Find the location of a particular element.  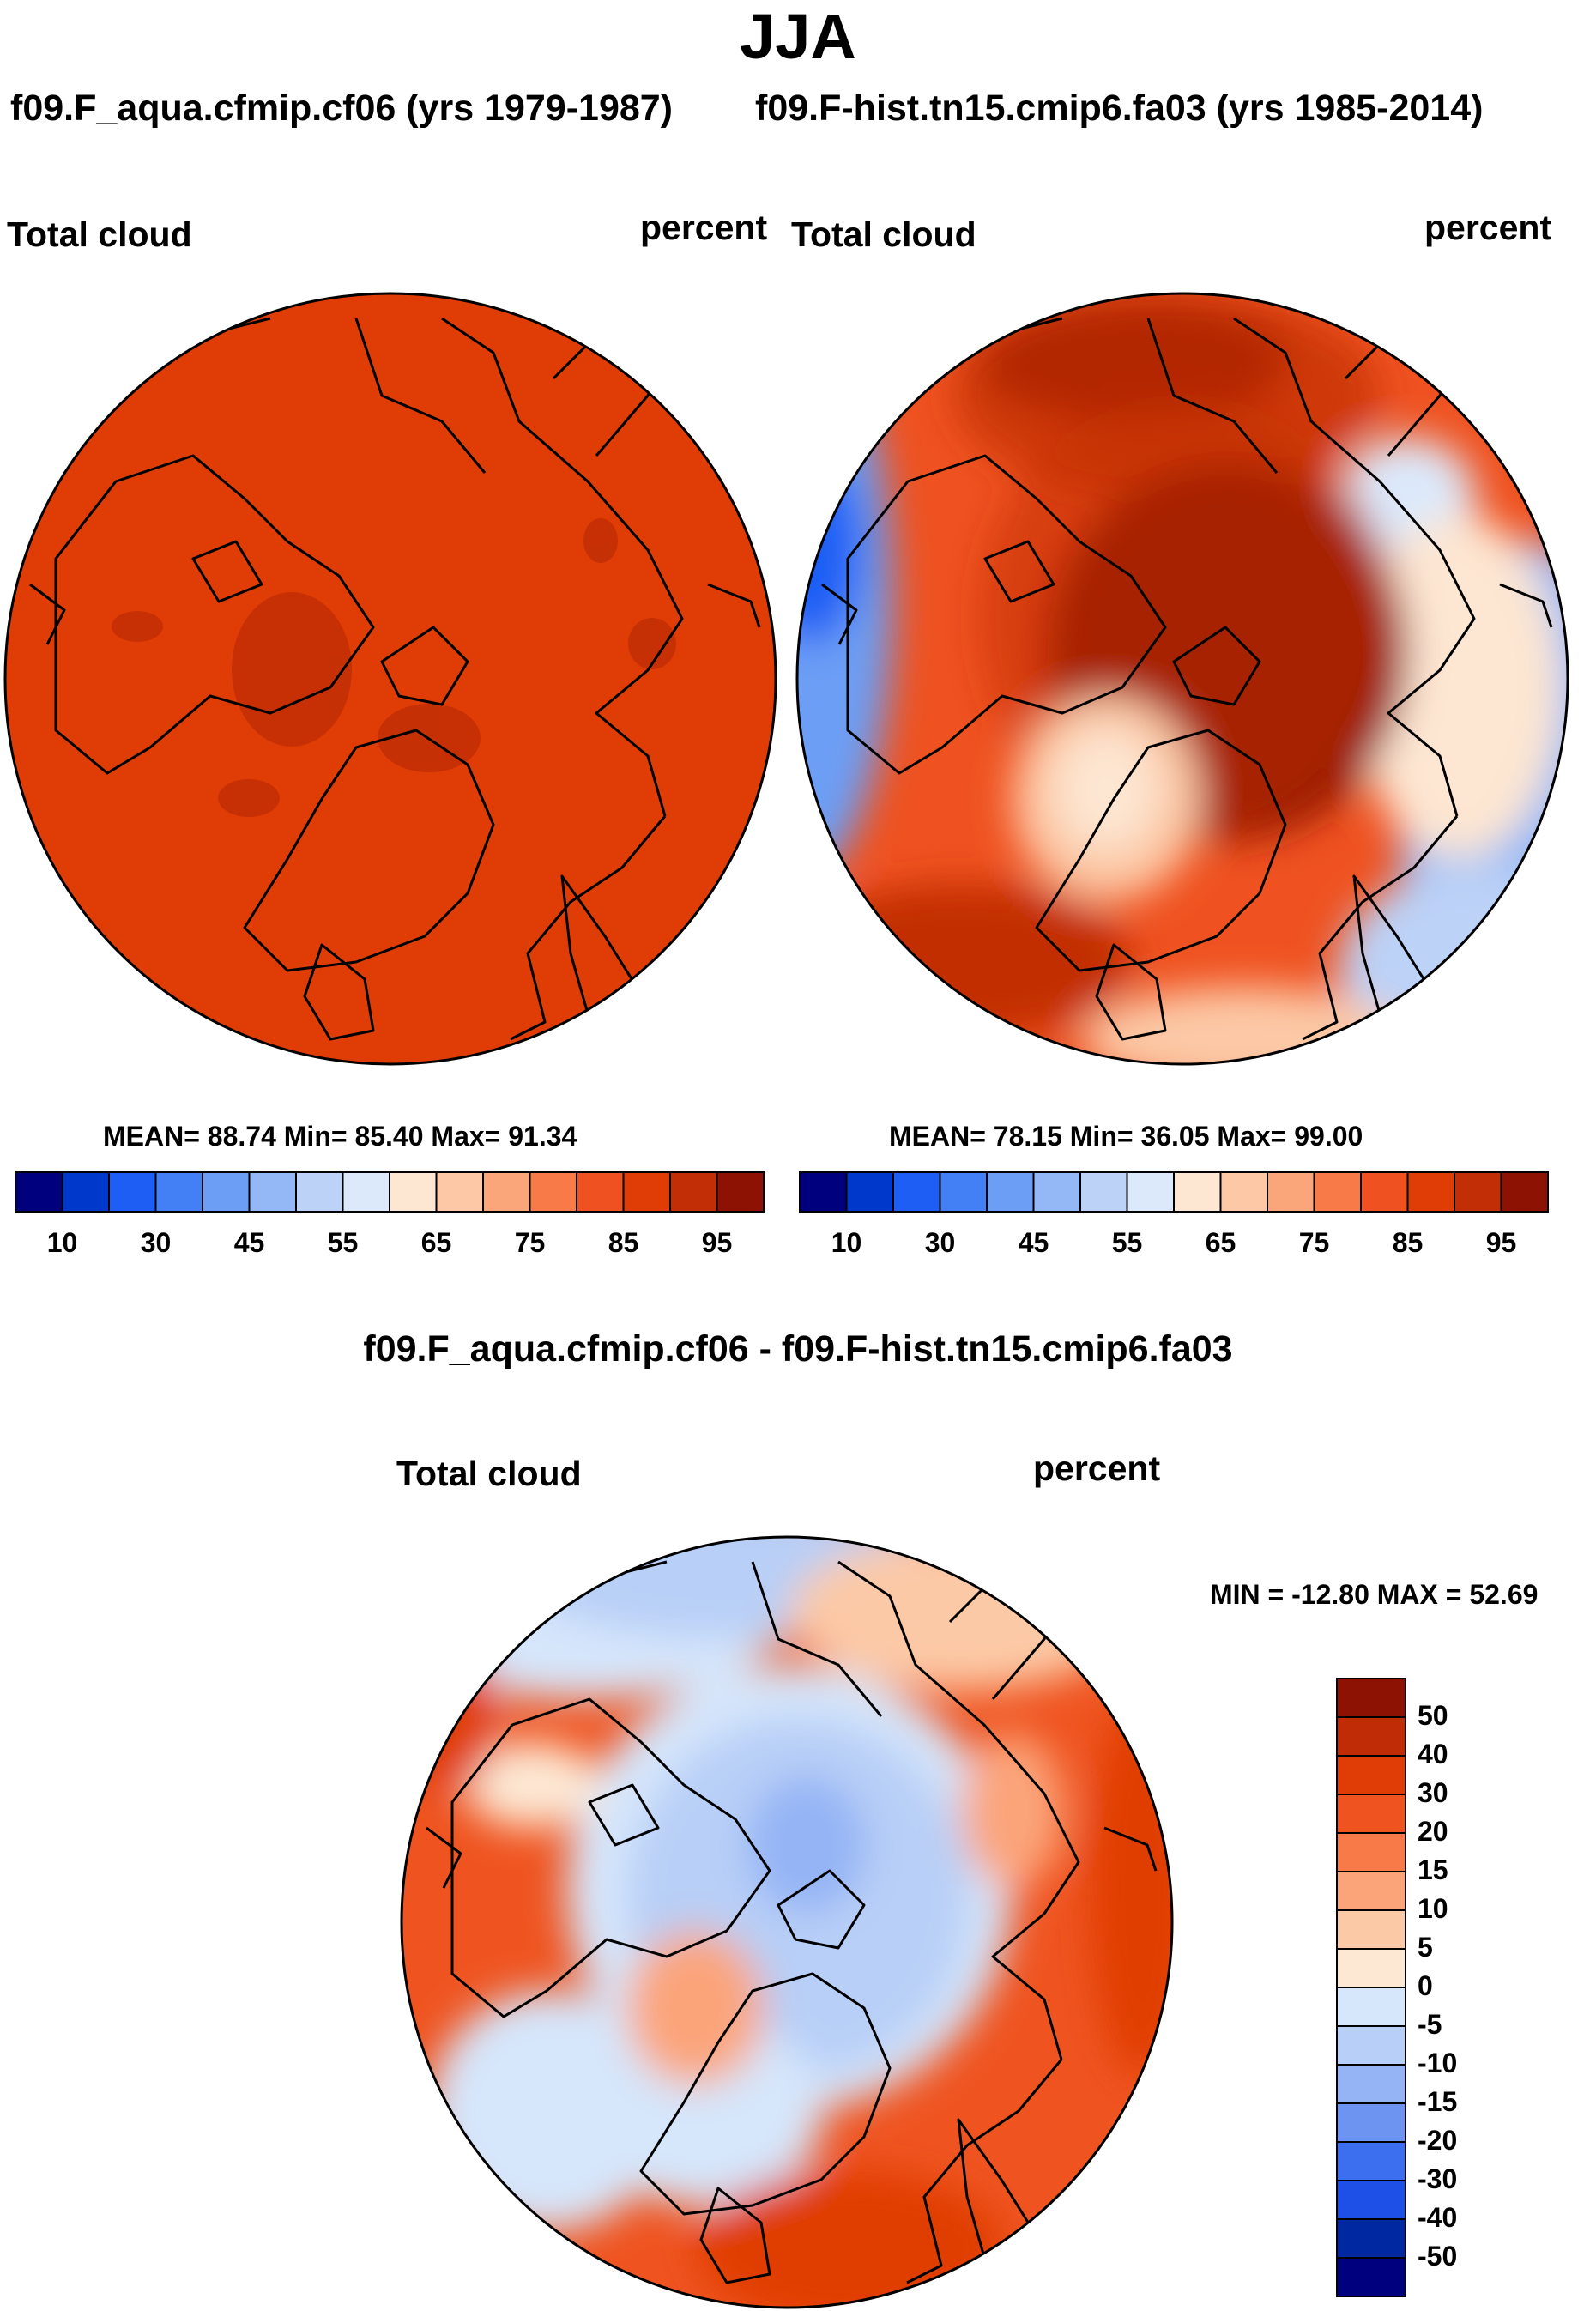

diff-colorbar-tick-label: 50 is located at coordinates (1433, 1715).